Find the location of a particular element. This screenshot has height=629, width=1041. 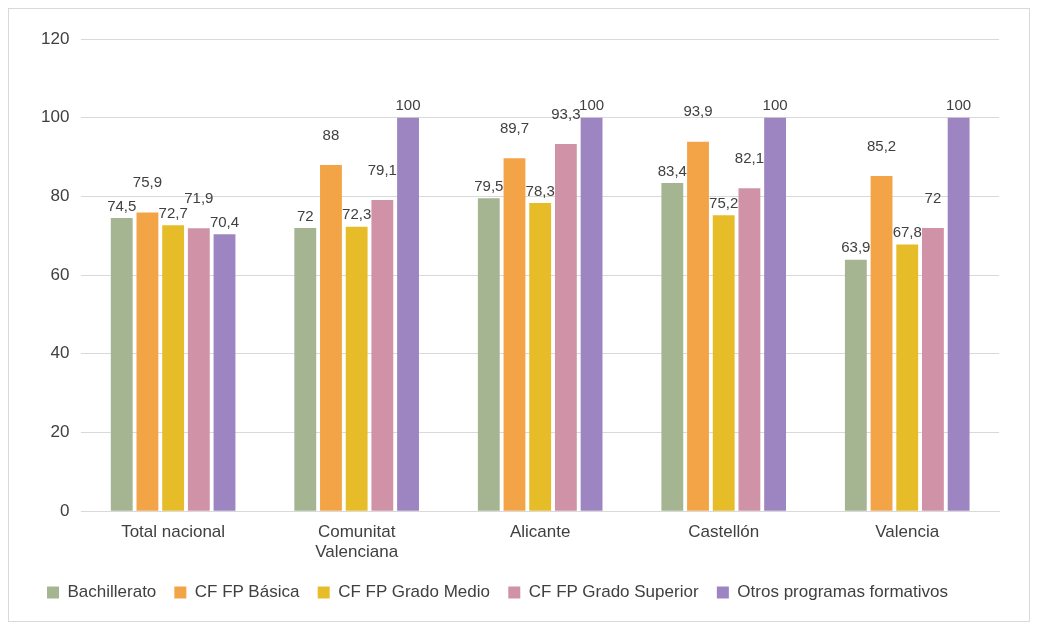

x-tick-label: Castellón is located at coordinates (724, 532).